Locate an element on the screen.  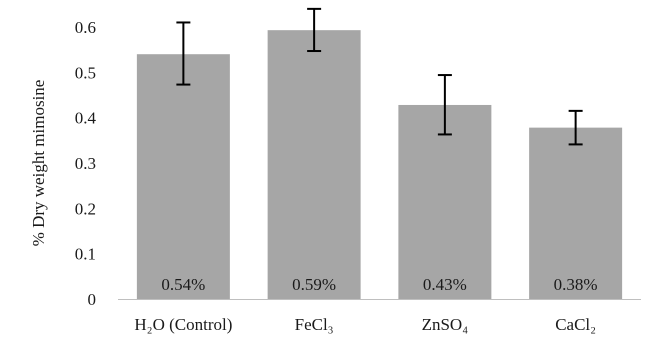
y-axis-ticks: 0 0.1 0.2 0.3 0.4 0.5 0.6 is located at coordinates (86, 163).